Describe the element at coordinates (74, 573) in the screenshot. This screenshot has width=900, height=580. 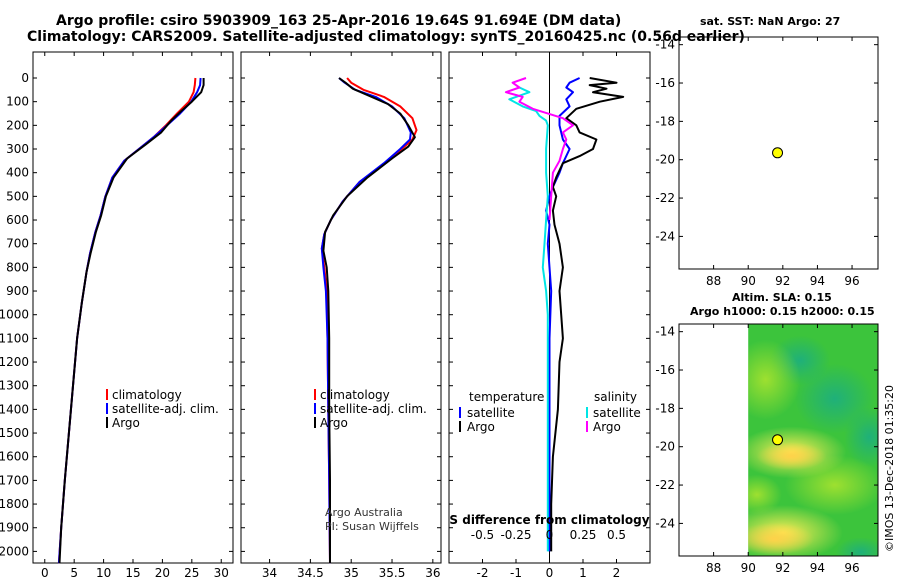
I see `x-tick-label: 5` at that location.